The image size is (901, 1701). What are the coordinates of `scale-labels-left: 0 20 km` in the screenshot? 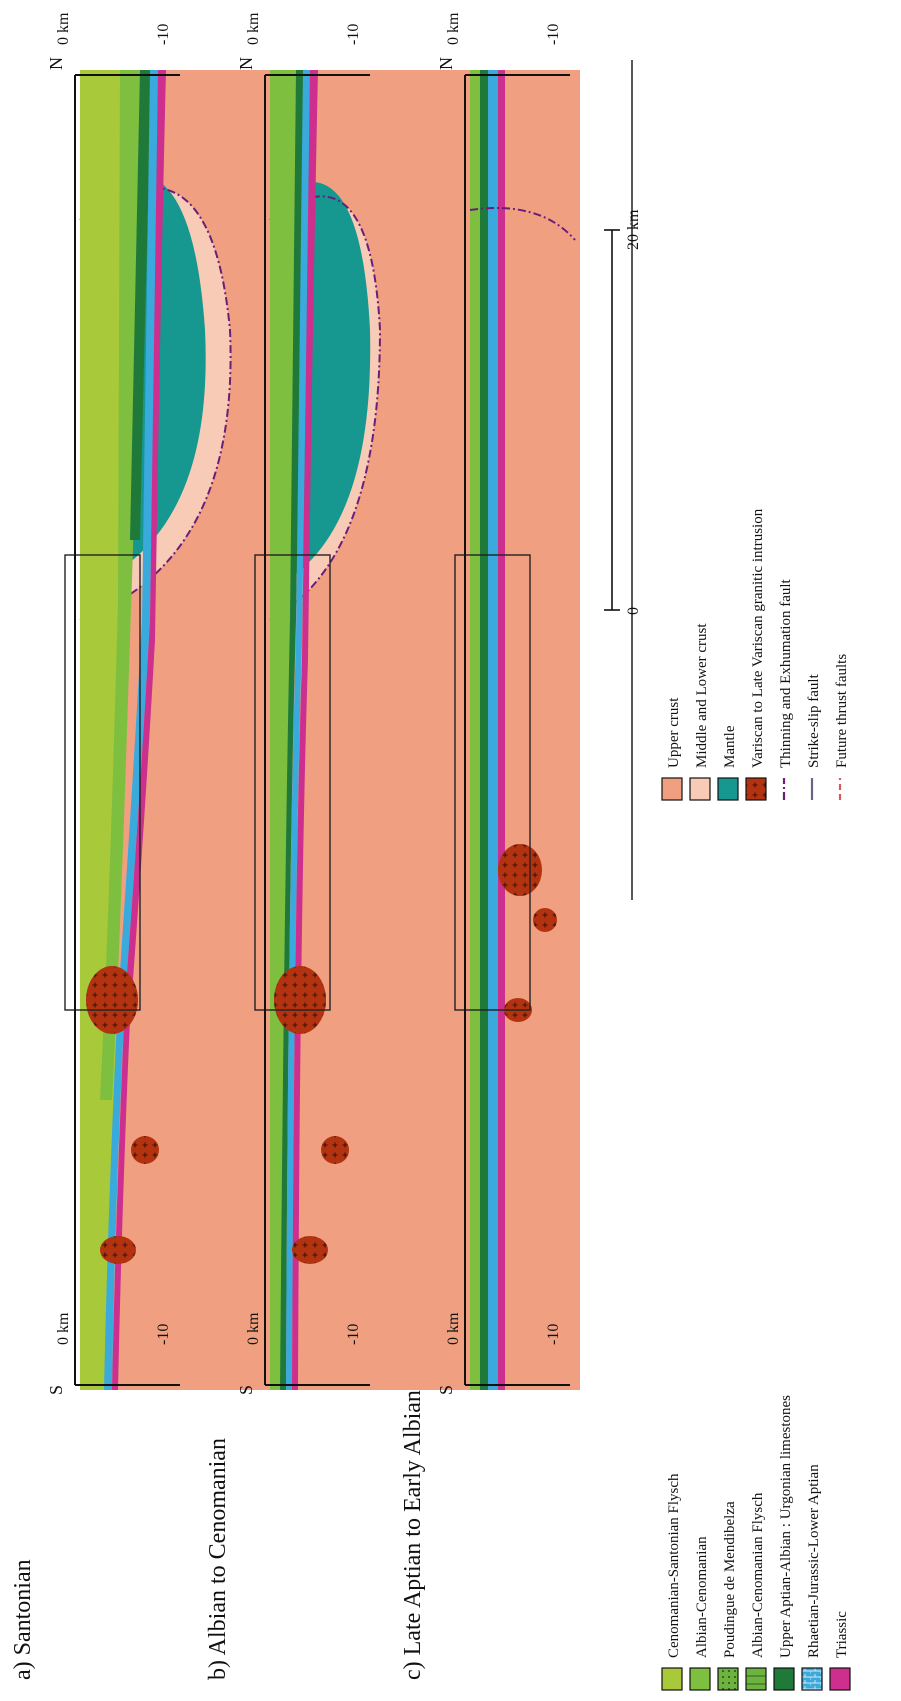 It's located at (633, 412).